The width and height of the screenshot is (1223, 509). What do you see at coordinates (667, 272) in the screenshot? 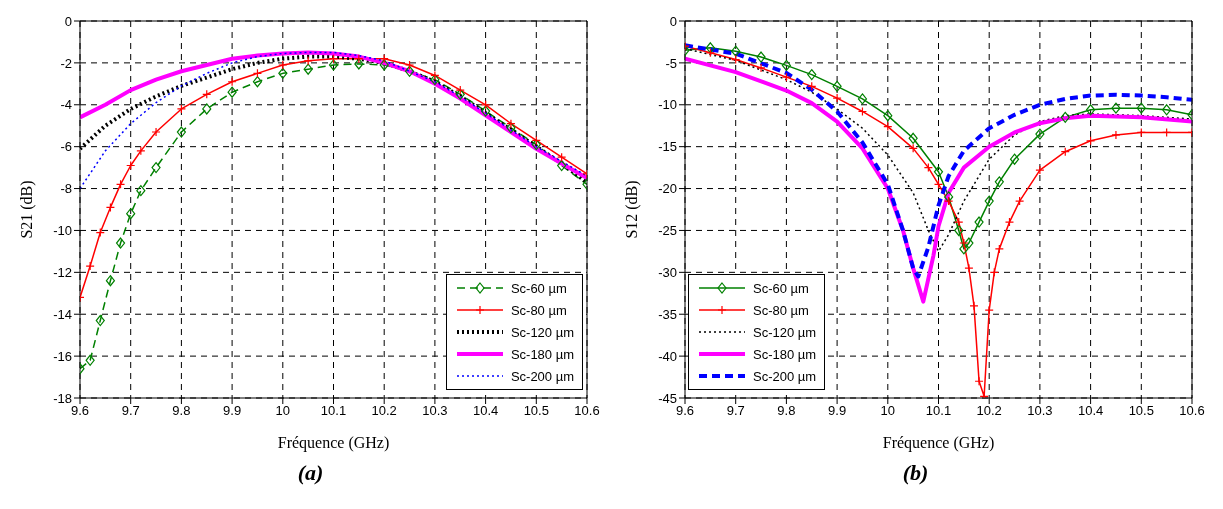
I see `y-tick-label: -30` at bounding box center [667, 272].